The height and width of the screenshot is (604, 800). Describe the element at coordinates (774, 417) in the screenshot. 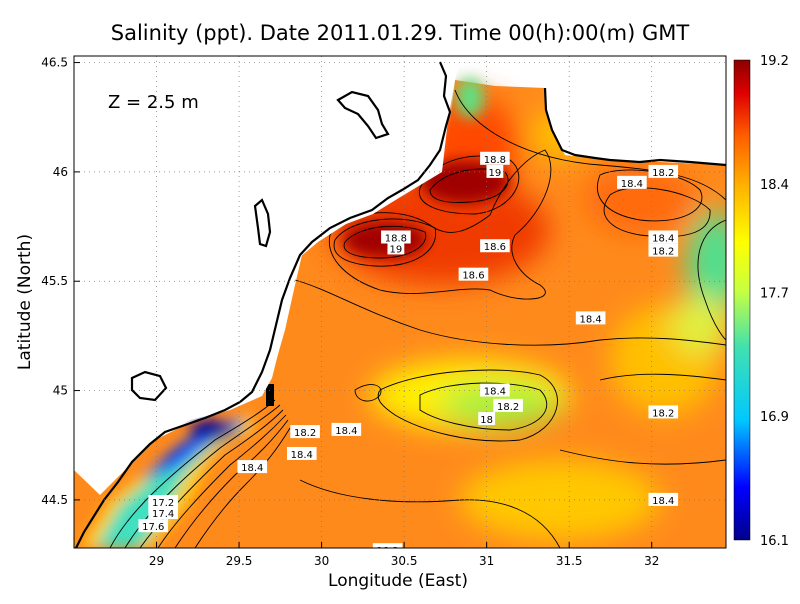

I see `colorbar-tick-label: 16.9` at that location.